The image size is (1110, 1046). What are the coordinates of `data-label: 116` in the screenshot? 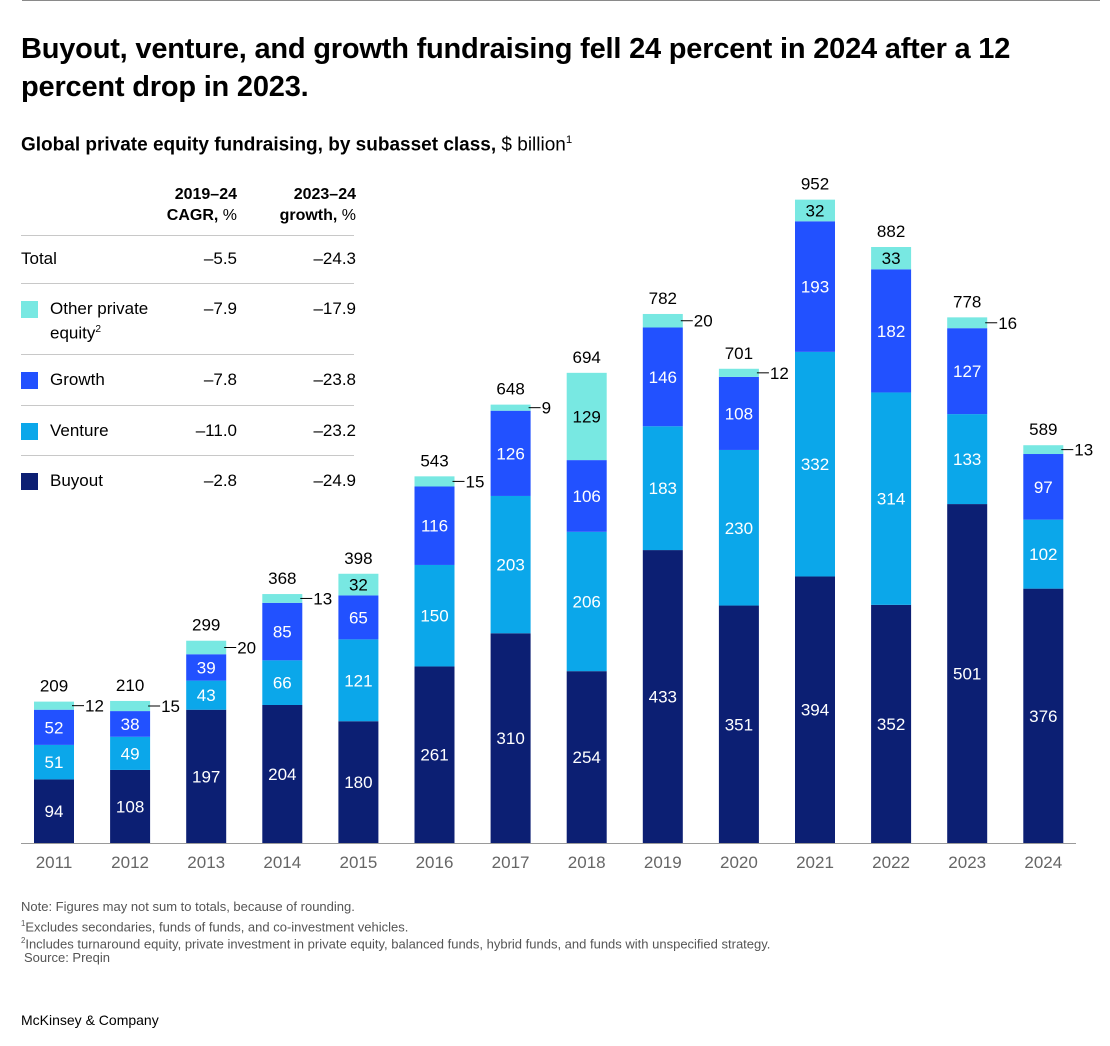 It's located at (434, 526).